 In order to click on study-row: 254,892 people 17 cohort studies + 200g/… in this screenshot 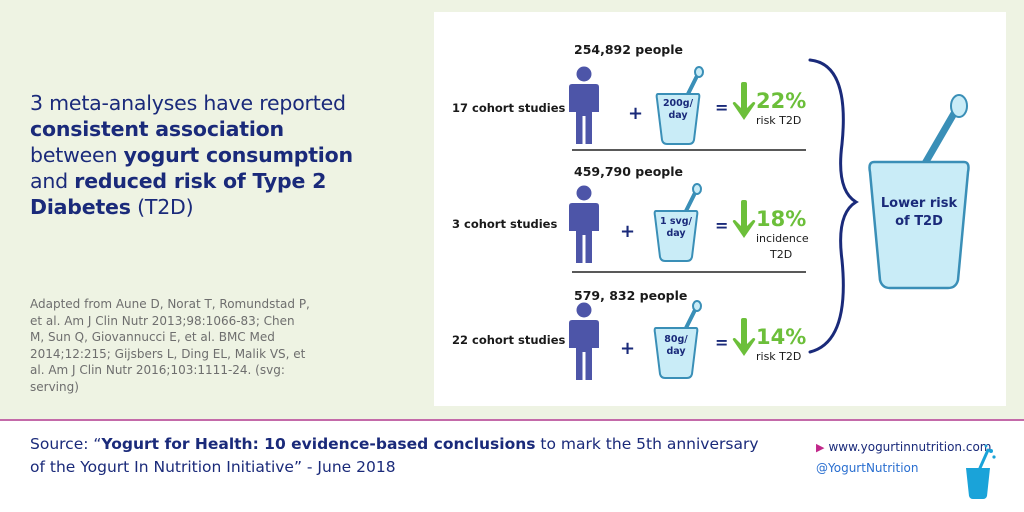, I will do `click(629, 94)`.